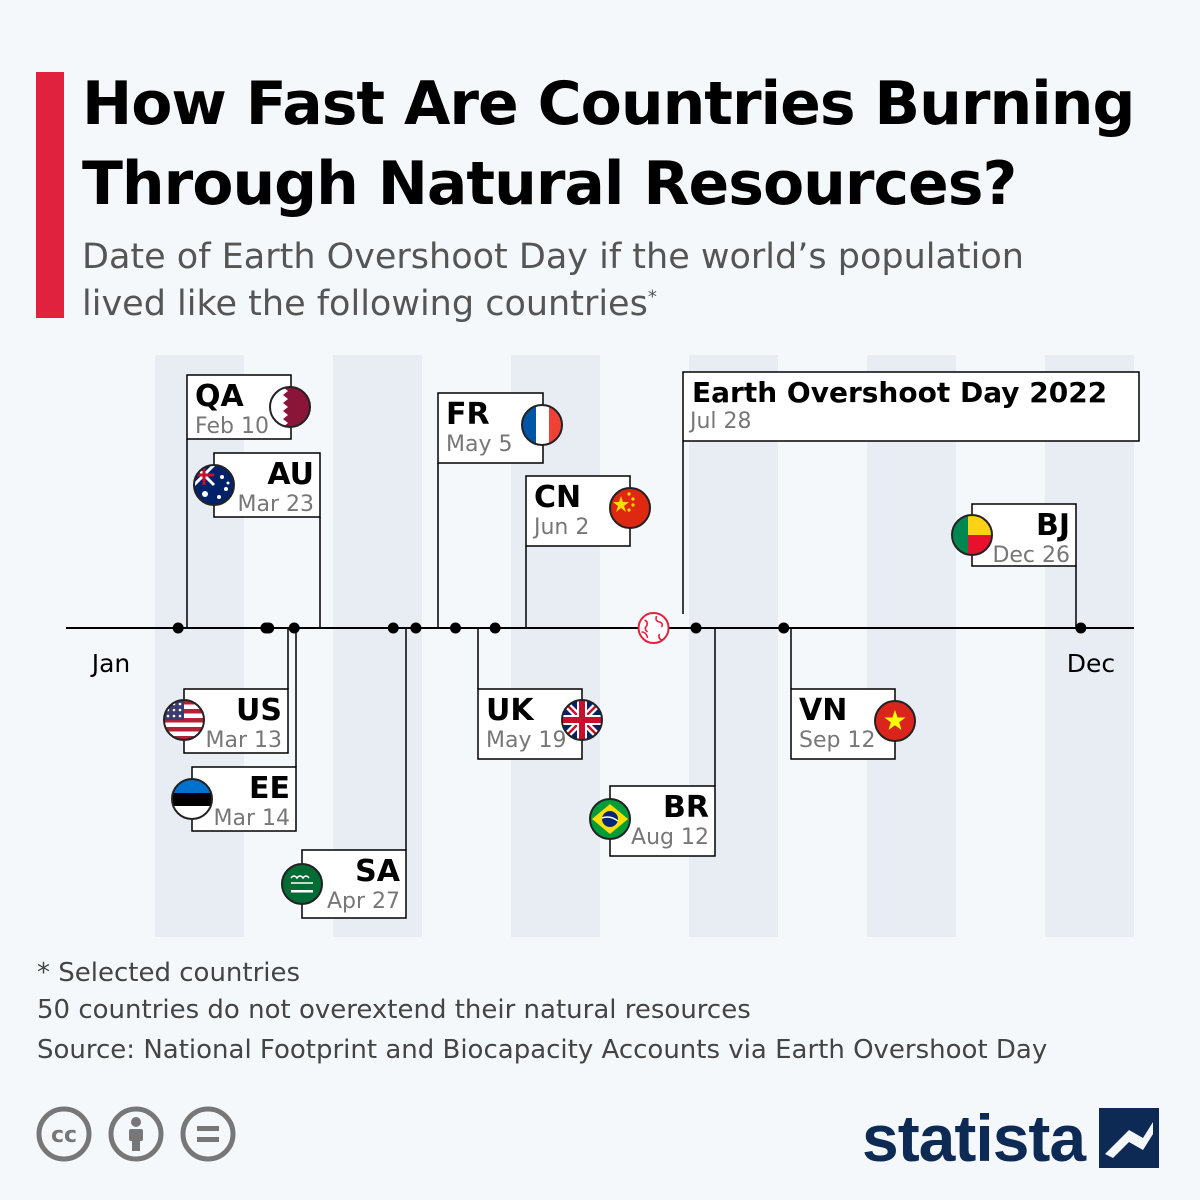  Describe the element at coordinates (720, 421) in the screenshot. I see `highlight-date: Jul 28` at that location.